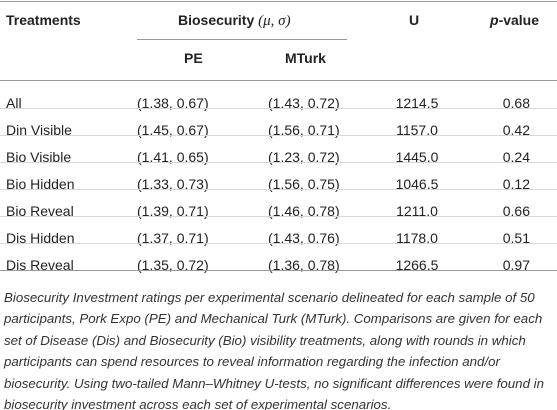 The image size is (557, 410). Describe the element at coordinates (216, 20) in the screenshot. I see `header-text: Biosecurity` at that location.